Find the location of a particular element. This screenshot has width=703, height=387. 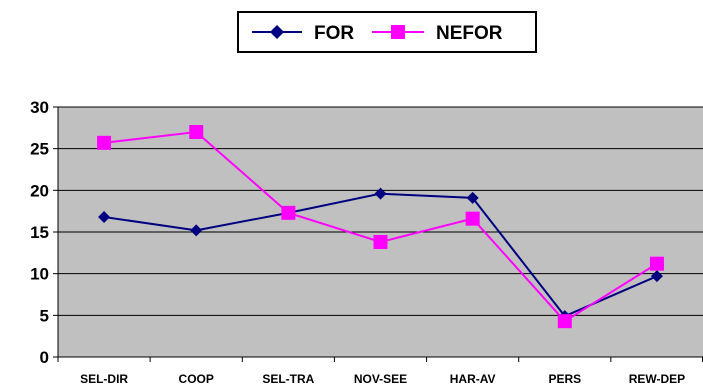

y-tick-label: 20 is located at coordinates (39, 190).